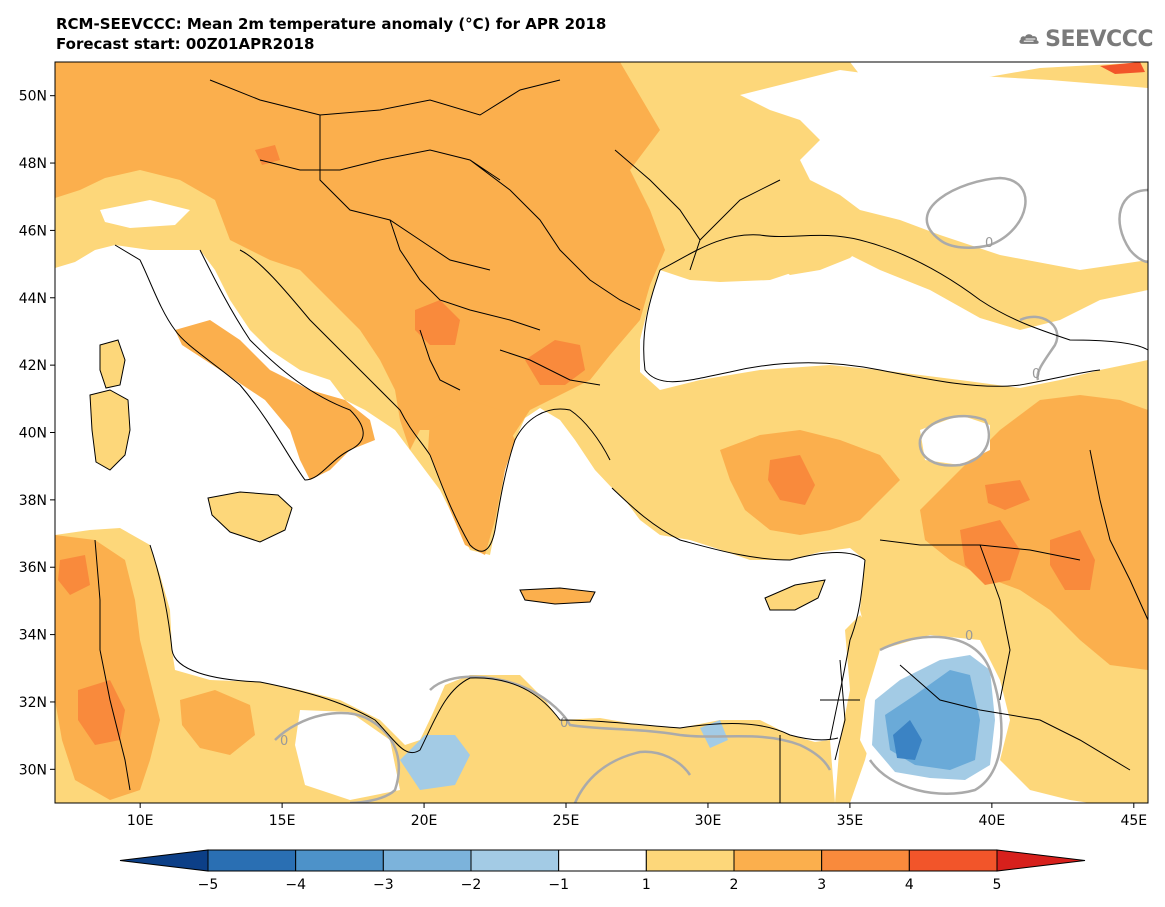 This screenshot has height=907, width=1165. I want to click on colorbar-label: −4, so click(295, 885).